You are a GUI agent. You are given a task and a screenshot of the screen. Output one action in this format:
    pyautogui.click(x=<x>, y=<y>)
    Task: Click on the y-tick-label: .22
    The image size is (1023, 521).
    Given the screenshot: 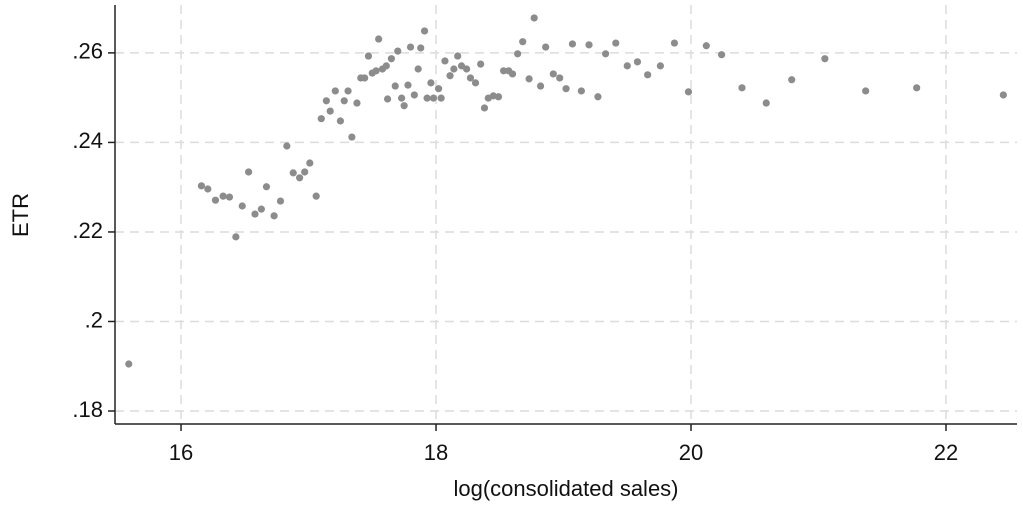 What is the action you would take?
    pyautogui.click(x=87, y=230)
    